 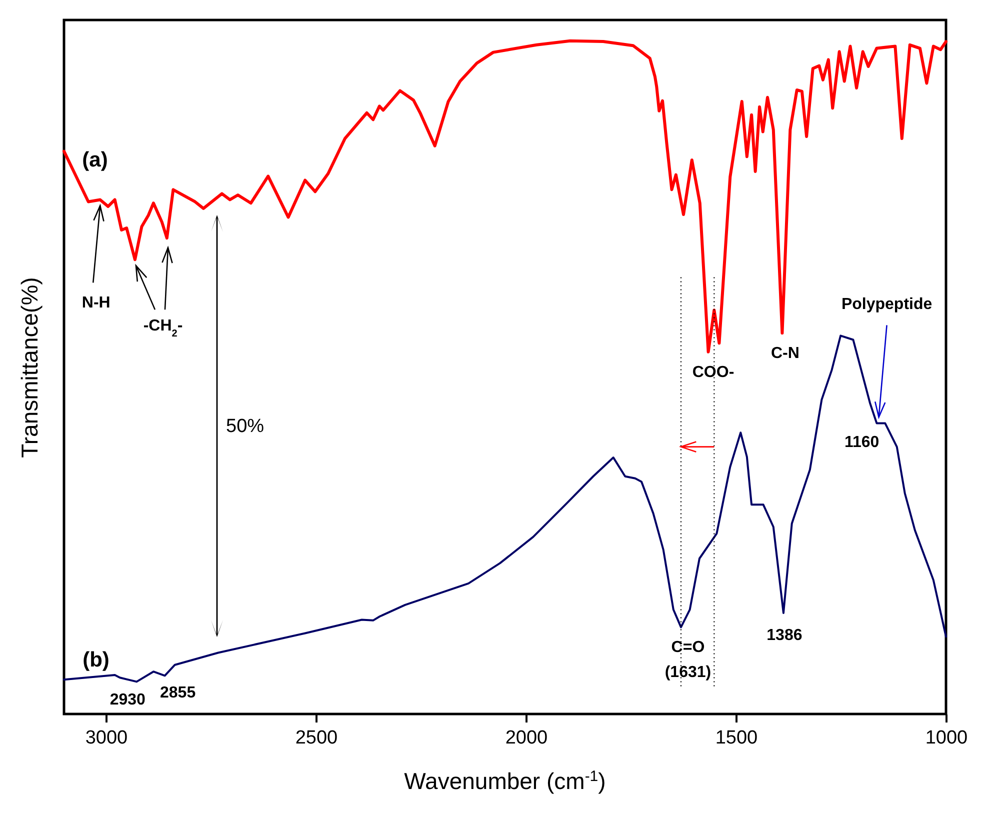 What do you see at coordinates (95, 160) in the screenshot?
I see `series-label: (a)` at bounding box center [95, 160].